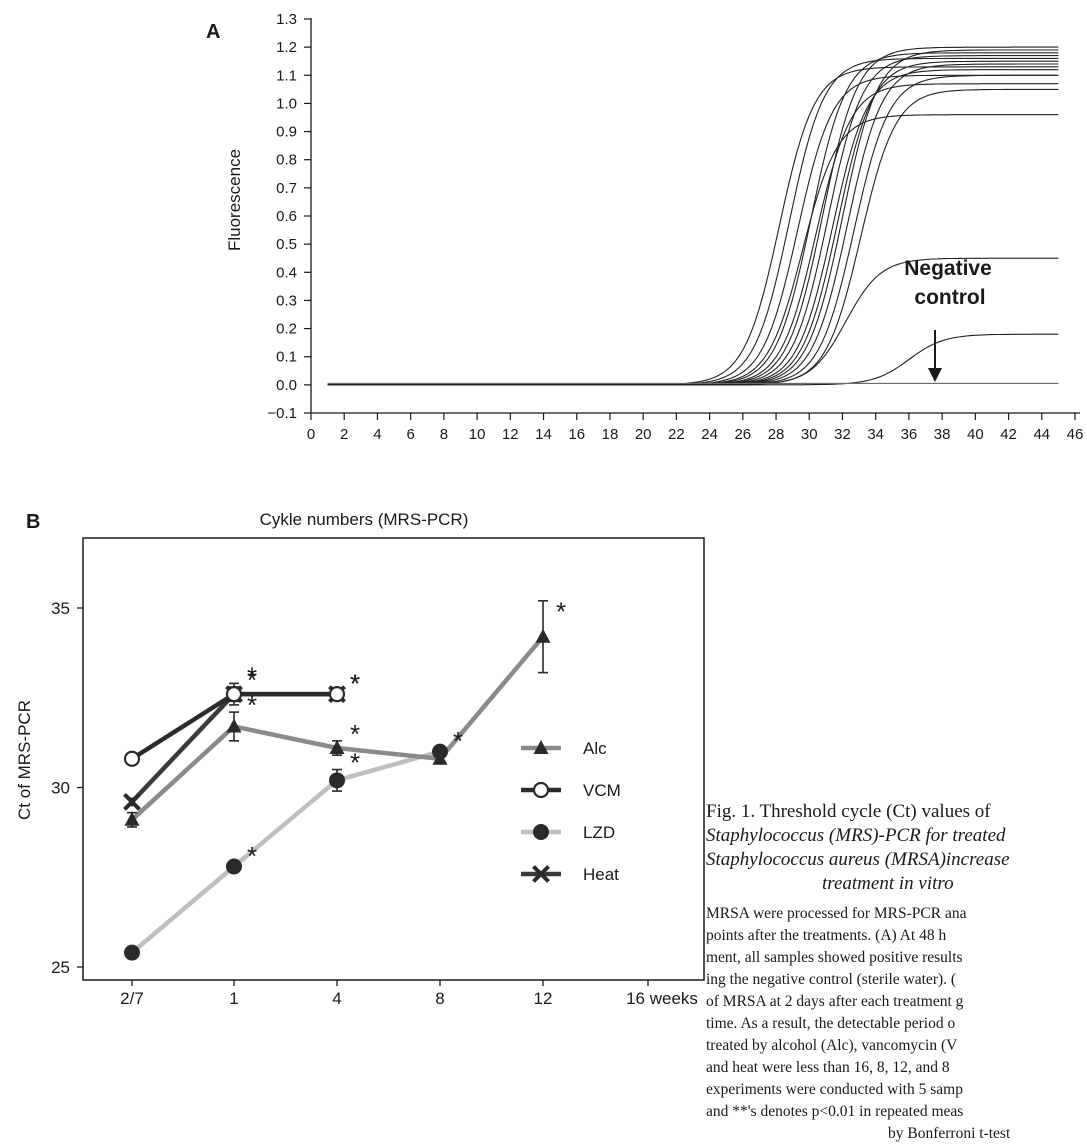 This screenshot has width=1087, height=1145. I want to click on y-tick-label: 0.7, so click(286, 188).